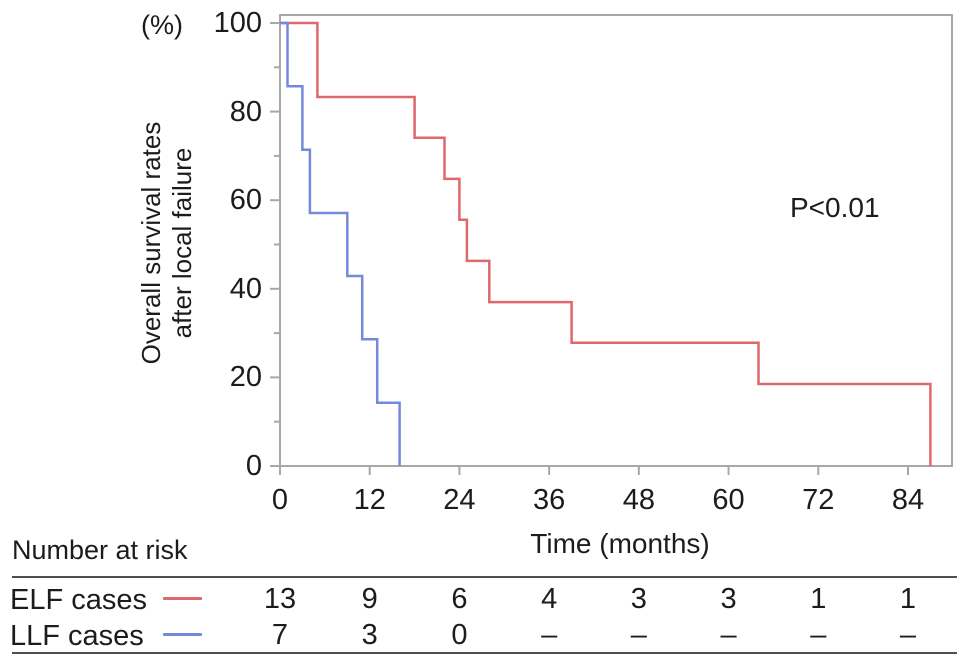 Image resolution: width=969 pixels, height=670 pixels. Describe the element at coordinates (280, 500) in the screenshot. I see `x-tick-label: 0` at that location.